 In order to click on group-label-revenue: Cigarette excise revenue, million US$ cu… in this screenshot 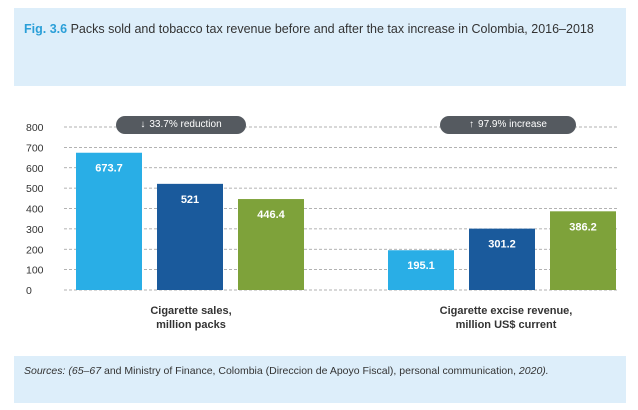, I will do `click(506, 318)`.